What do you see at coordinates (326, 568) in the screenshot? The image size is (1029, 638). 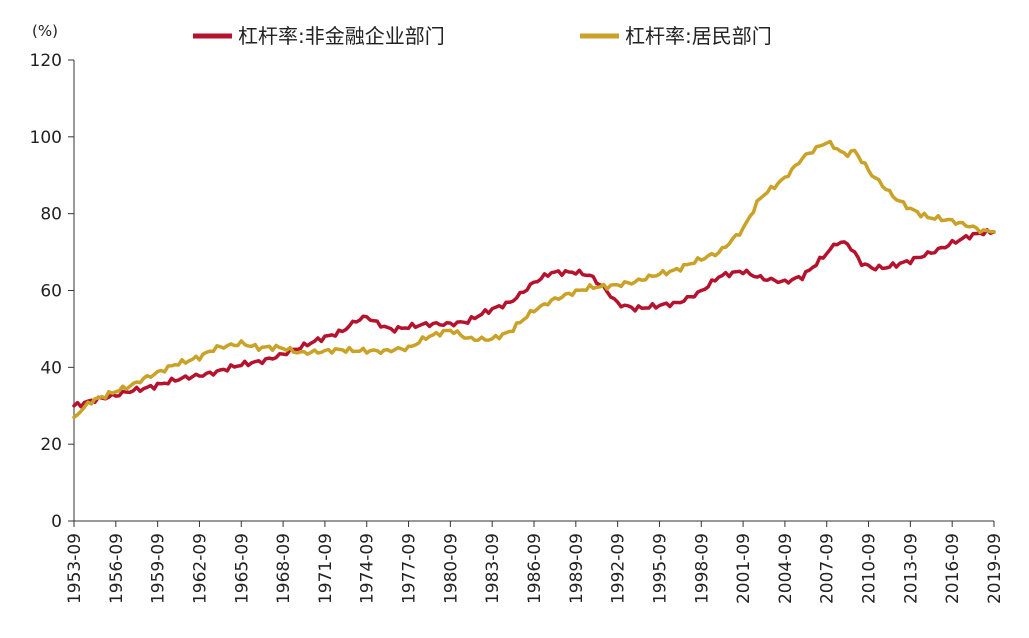 I see `x-tick-label: 1971-09` at bounding box center [326, 568].